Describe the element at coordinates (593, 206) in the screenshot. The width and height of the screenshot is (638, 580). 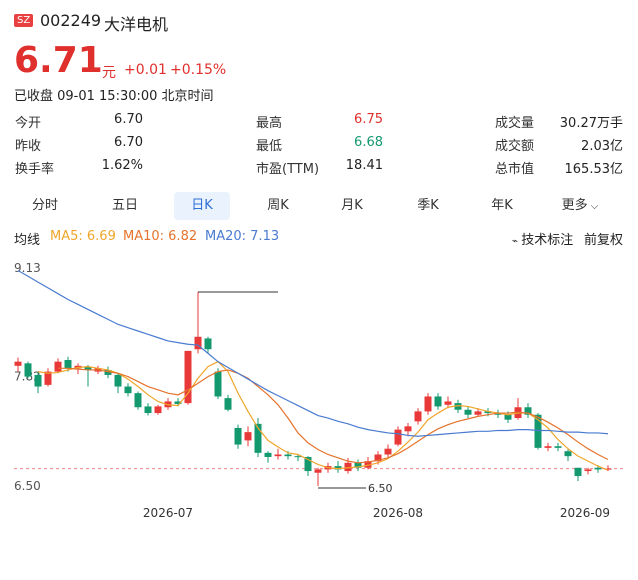
I see `chevron: ⌵` at that location.